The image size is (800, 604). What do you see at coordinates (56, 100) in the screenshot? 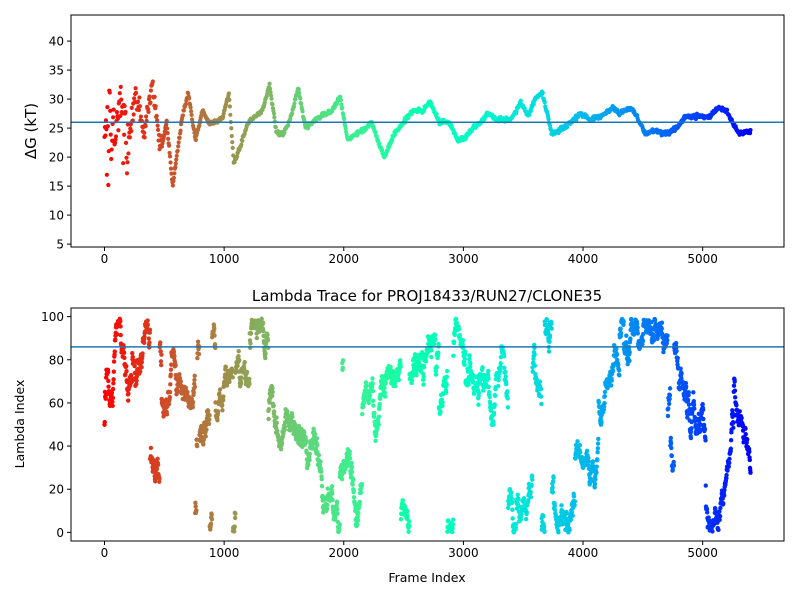
I see `y-tick-label: 30` at bounding box center [56, 100].